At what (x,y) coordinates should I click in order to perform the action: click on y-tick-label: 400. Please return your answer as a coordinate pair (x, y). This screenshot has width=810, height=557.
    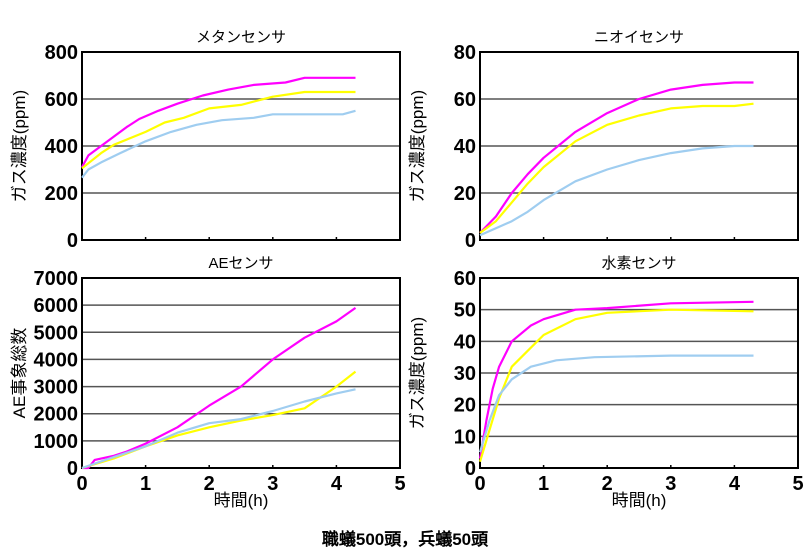
    Looking at the image, I should click on (61, 147).